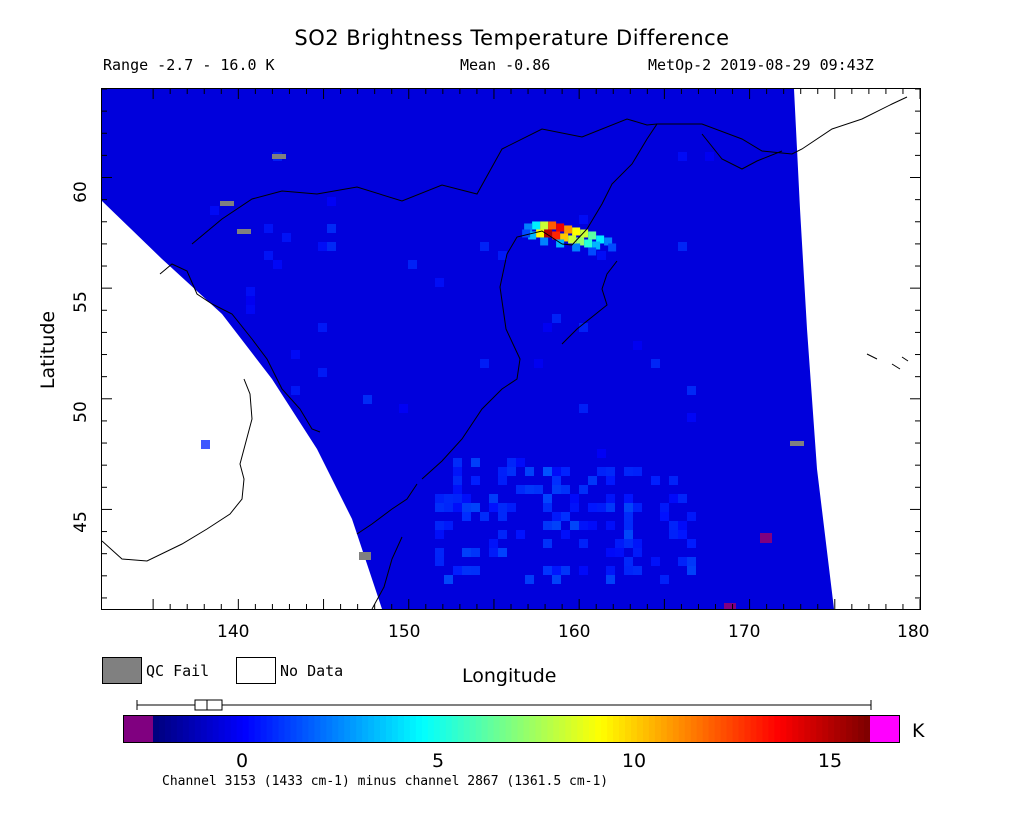  I want to click on colorbar-border, so click(511, 729).